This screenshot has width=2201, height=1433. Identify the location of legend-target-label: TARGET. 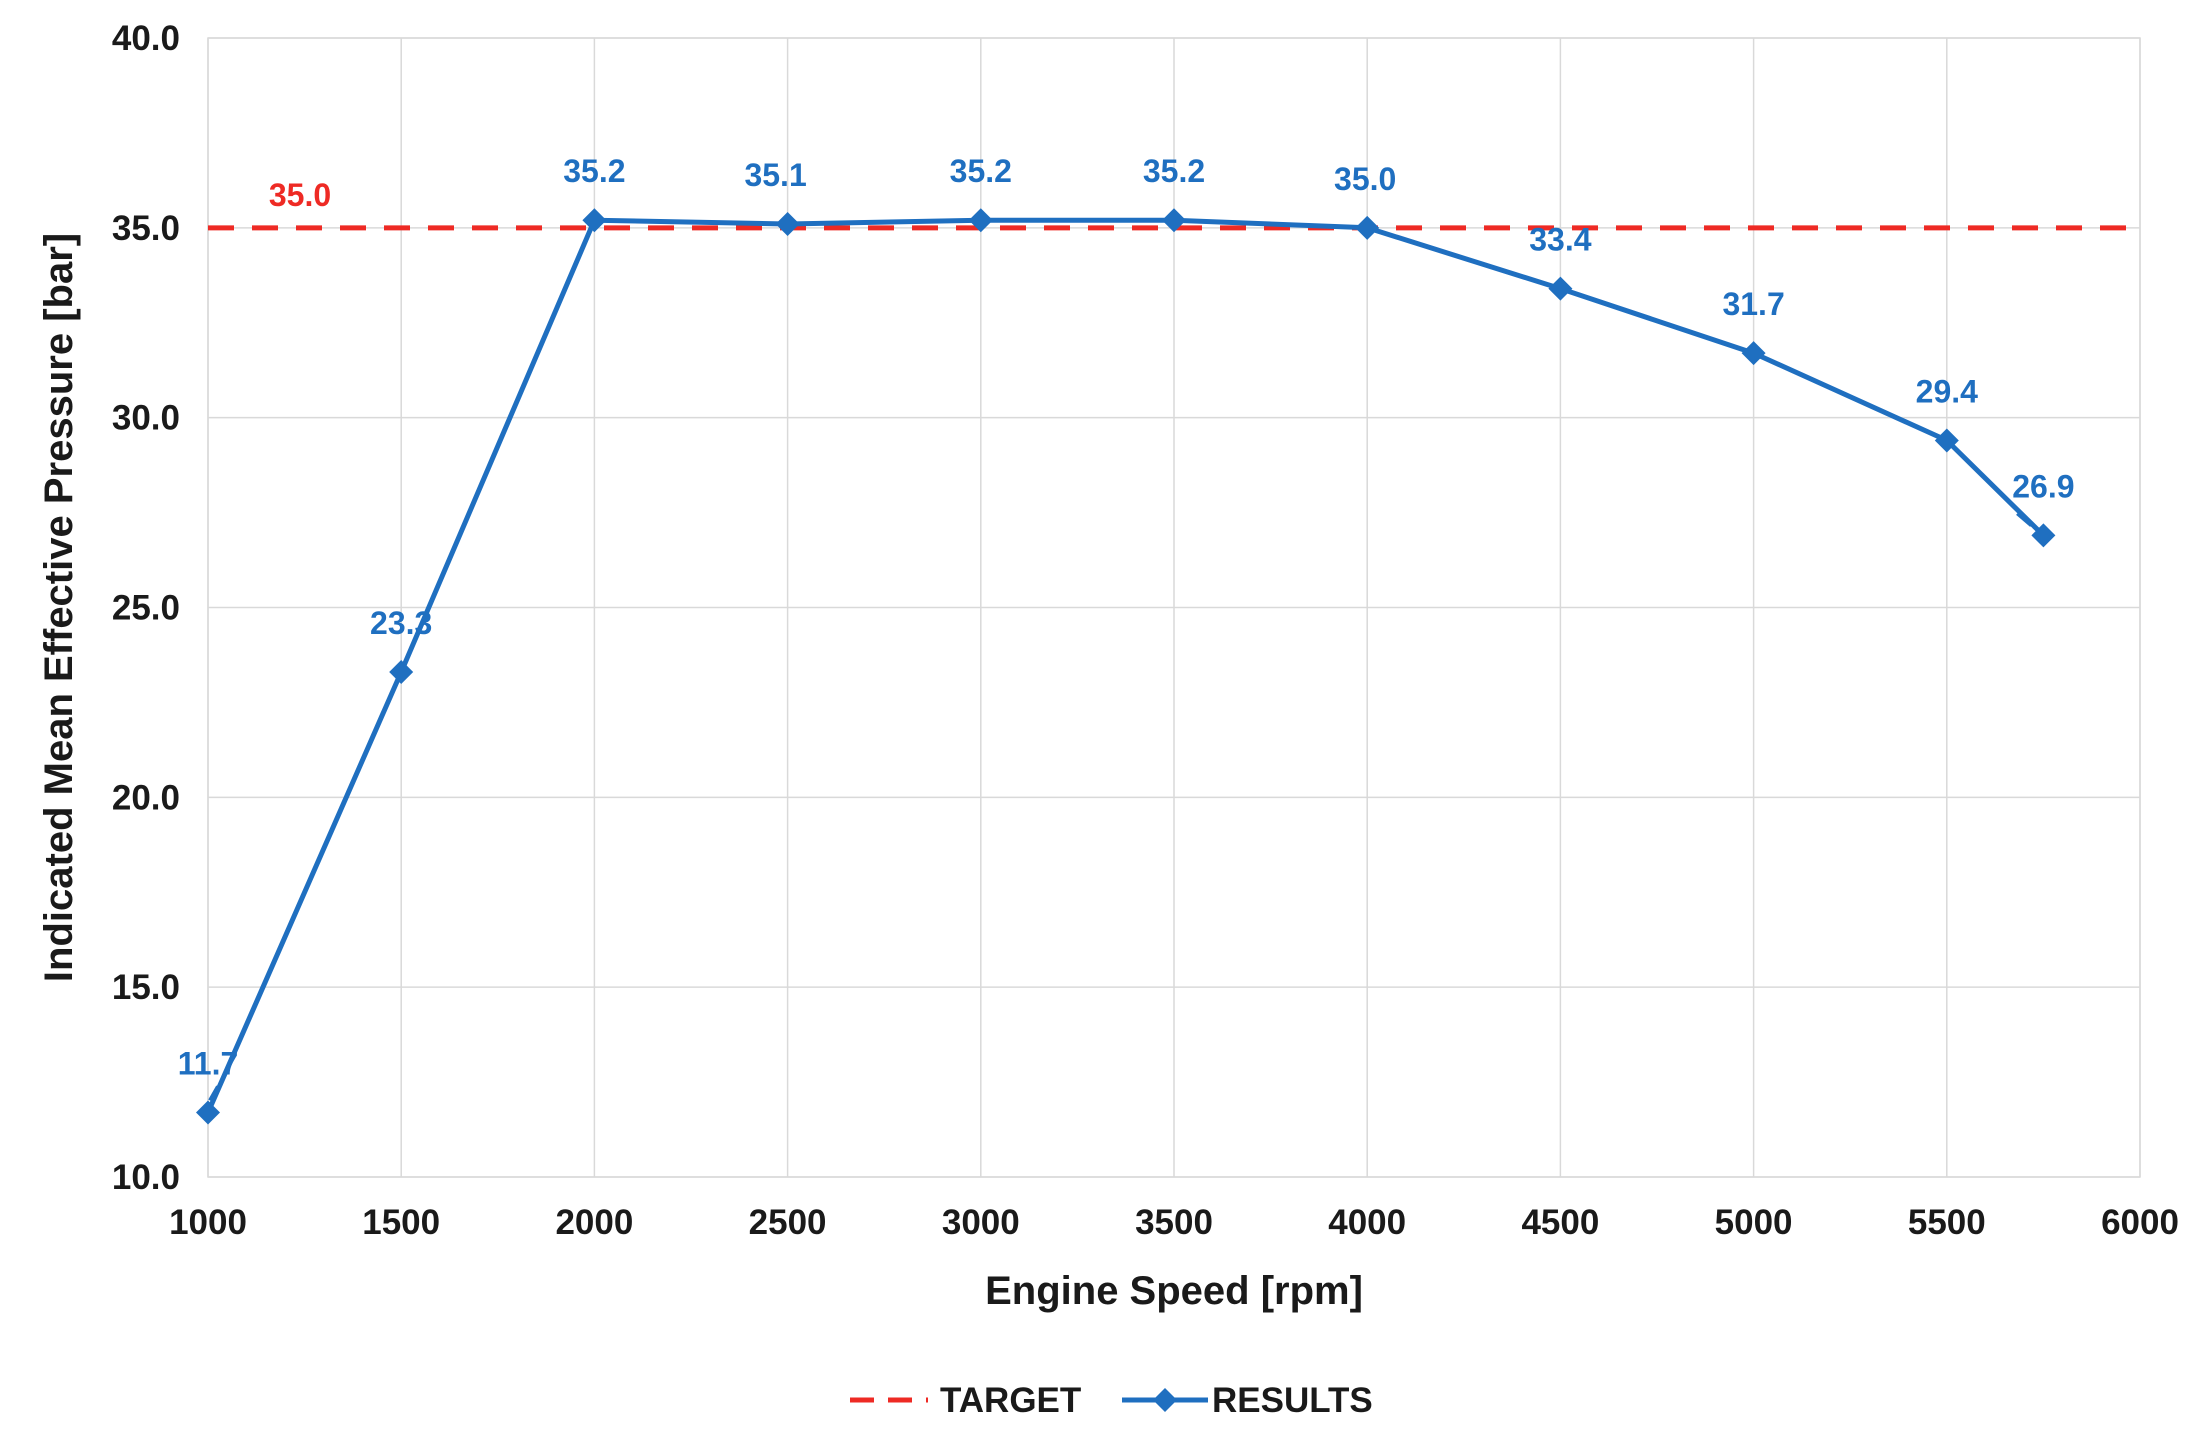
(1010, 1400).